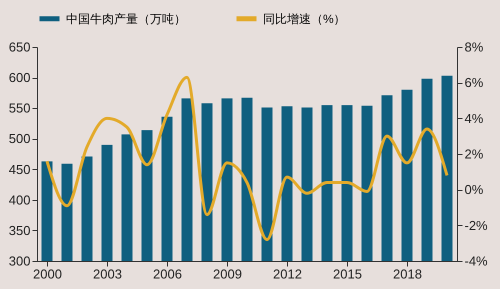 Image resolution: width=500 pixels, height=289 pixels. Describe the element at coordinates (167, 274) in the screenshot. I see `x-tick-label: 2006` at that location.